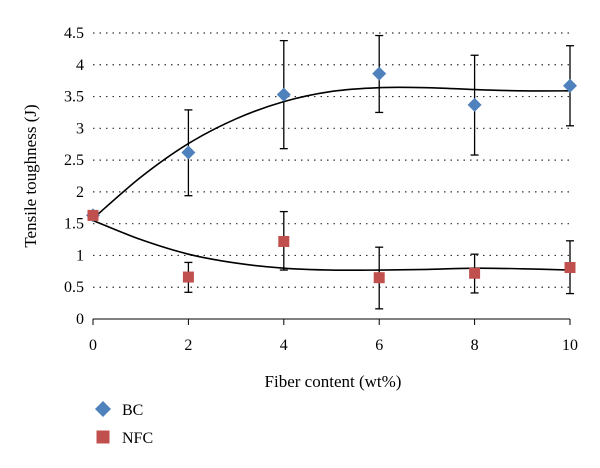 The image size is (600, 468). I want to click on x-tick-label: 0, so click(93, 345).